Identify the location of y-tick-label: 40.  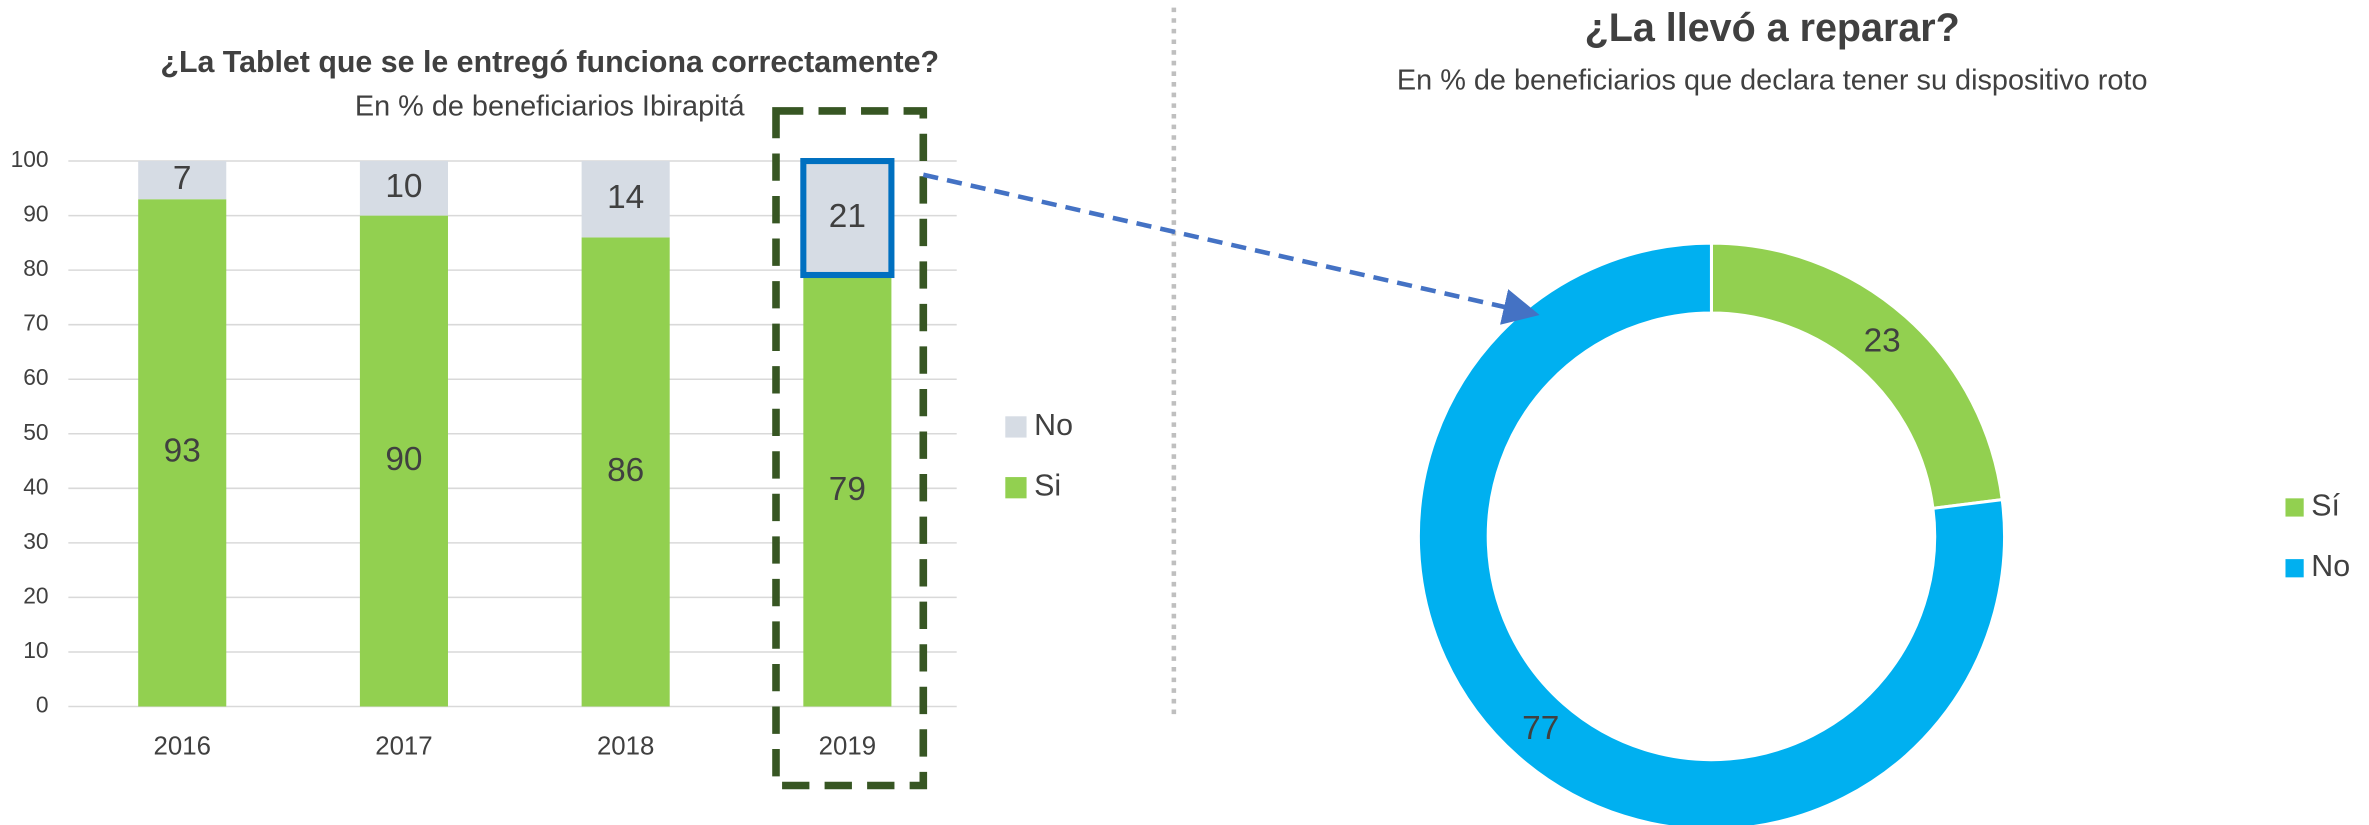
(35, 486).